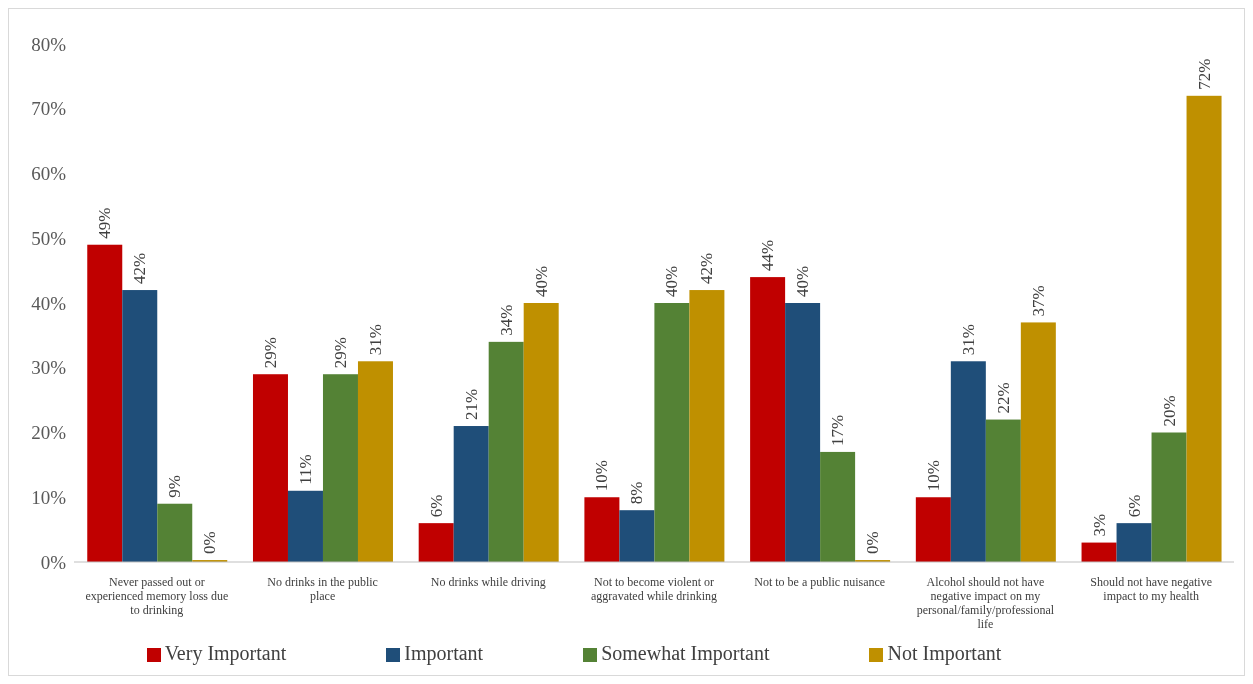  Describe the element at coordinates (637, 493) in the screenshot. I see `data-label: 8%` at that location.